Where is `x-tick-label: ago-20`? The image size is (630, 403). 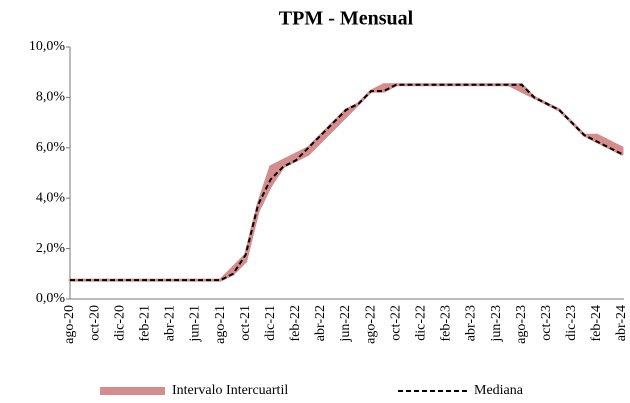
x-tick-label: ago-20 is located at coordinates (69, 324).